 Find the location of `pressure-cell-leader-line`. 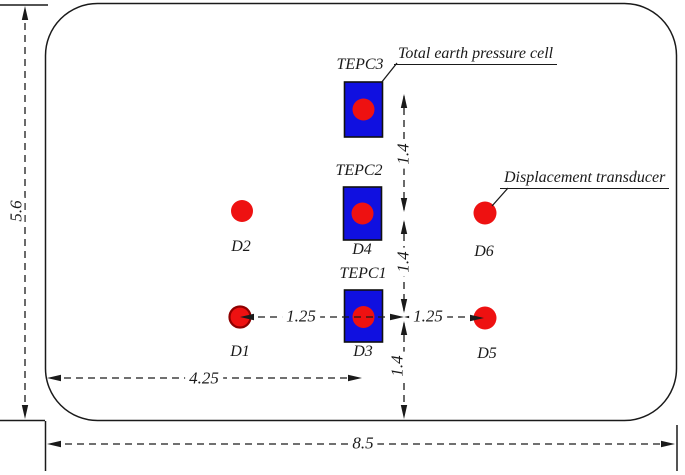

pressure-cell-leader-line is located at coordinates (389, 73).